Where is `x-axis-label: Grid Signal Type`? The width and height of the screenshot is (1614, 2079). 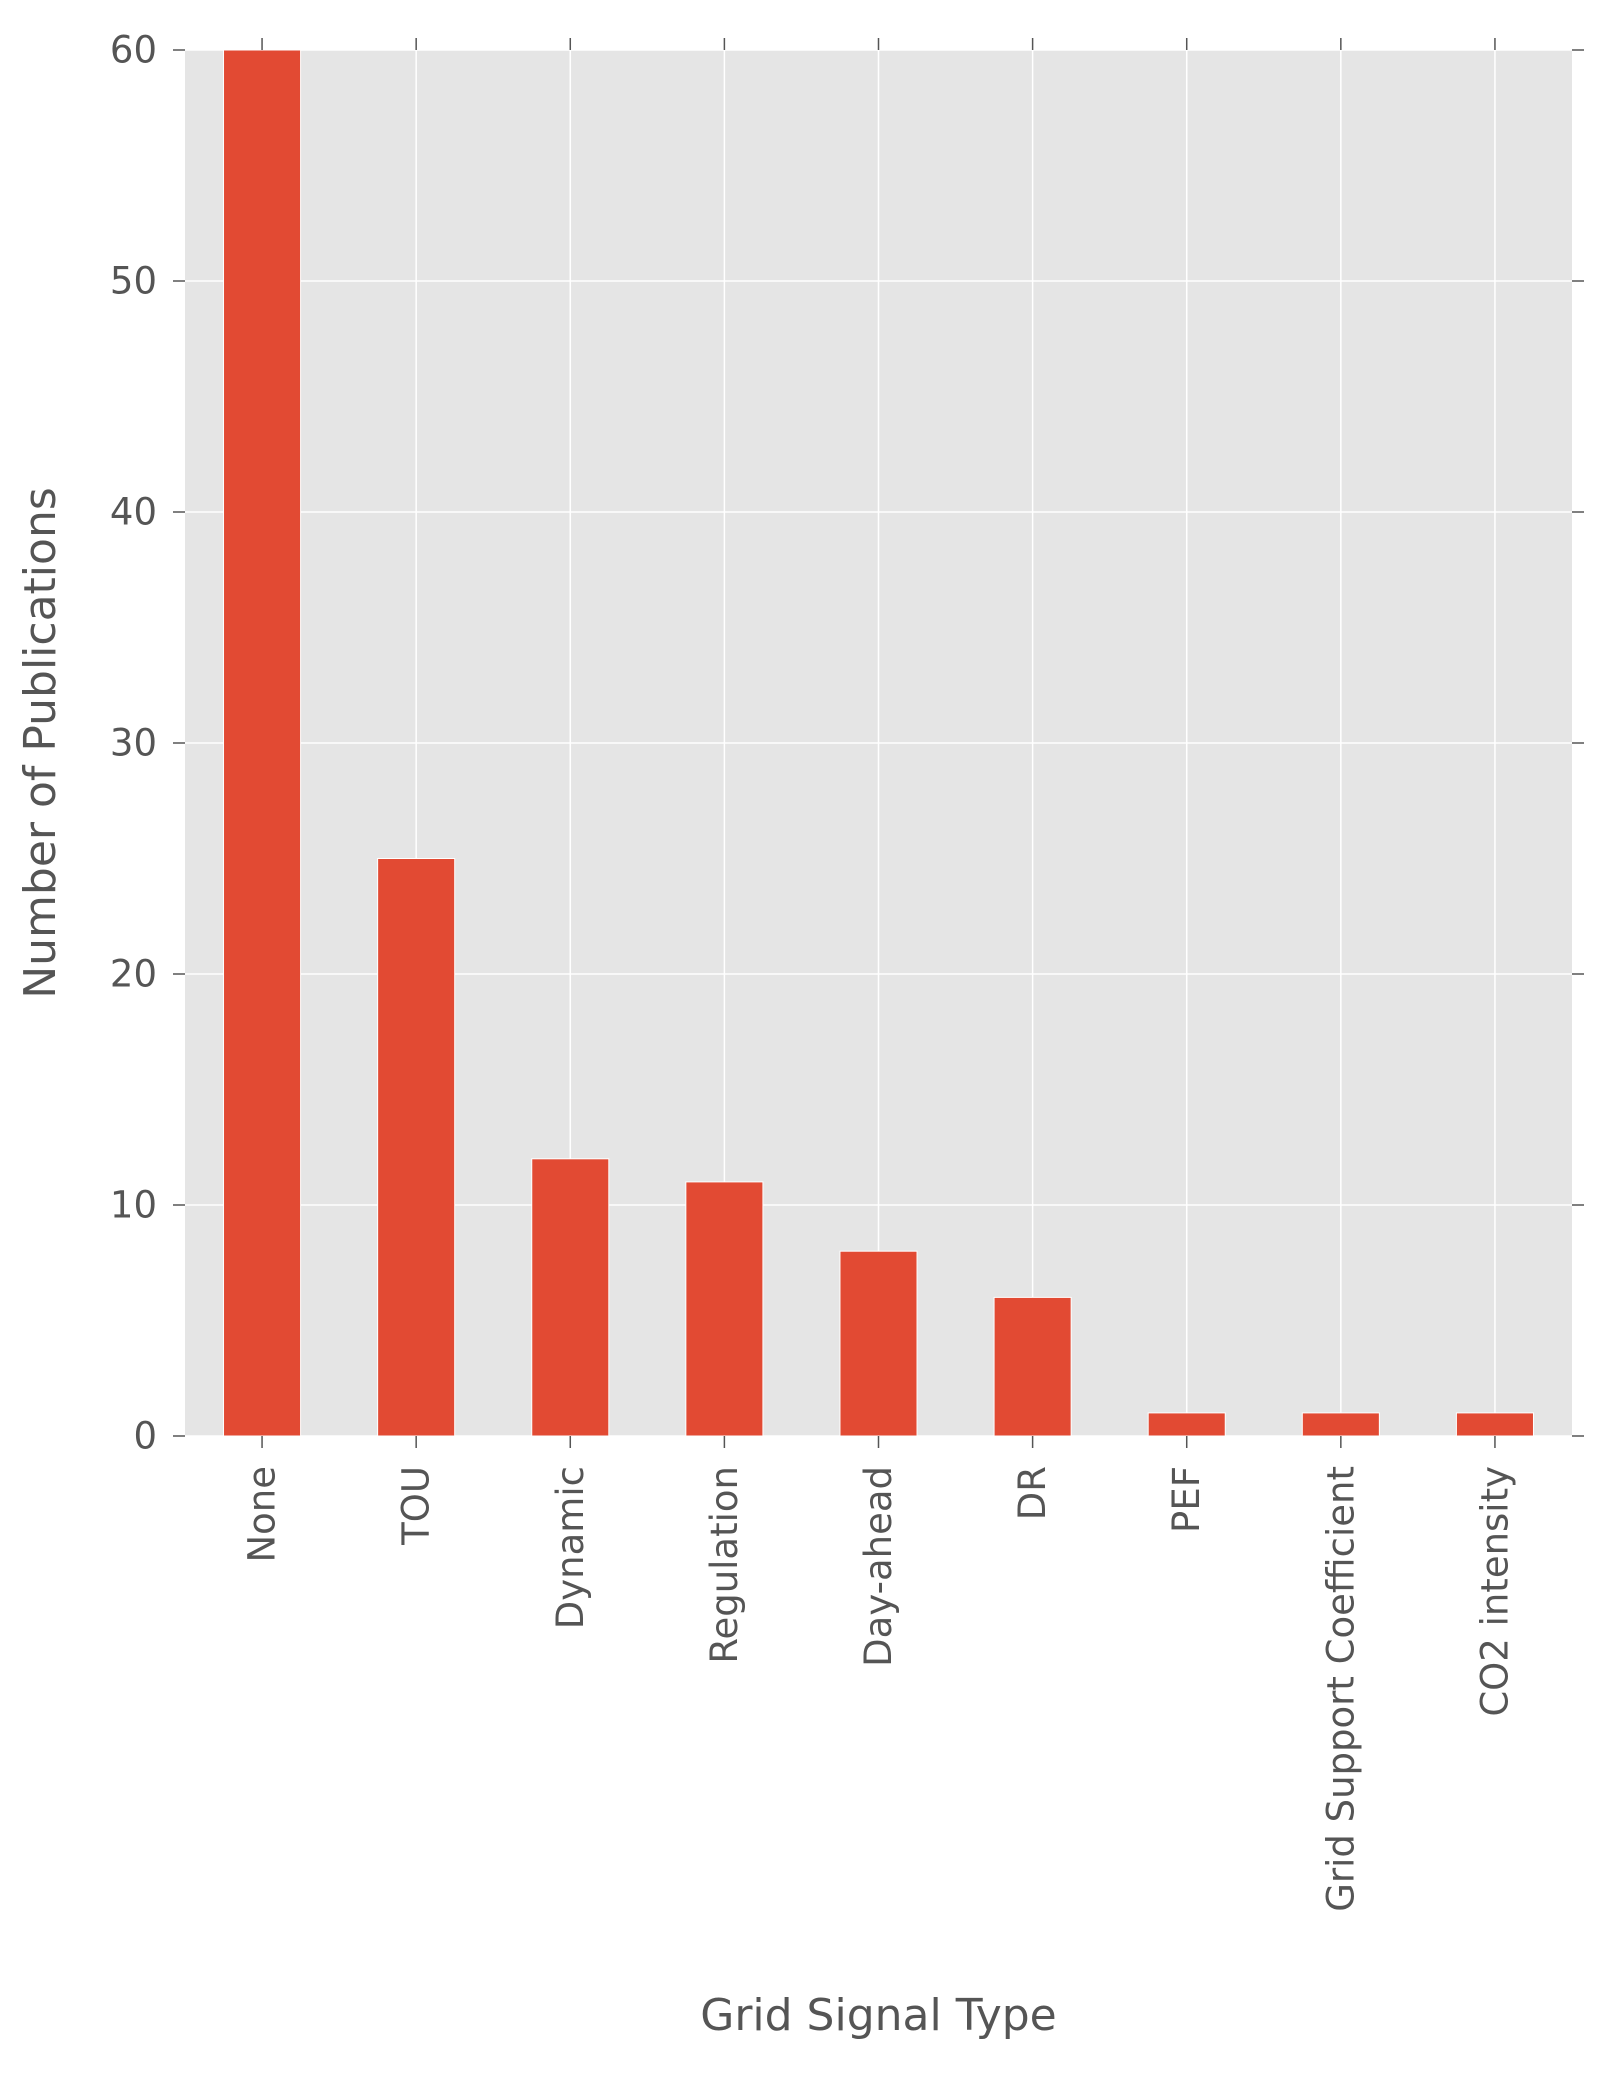 x-axis-label: Grid Signal Type is located at coordinates (878, 2015).